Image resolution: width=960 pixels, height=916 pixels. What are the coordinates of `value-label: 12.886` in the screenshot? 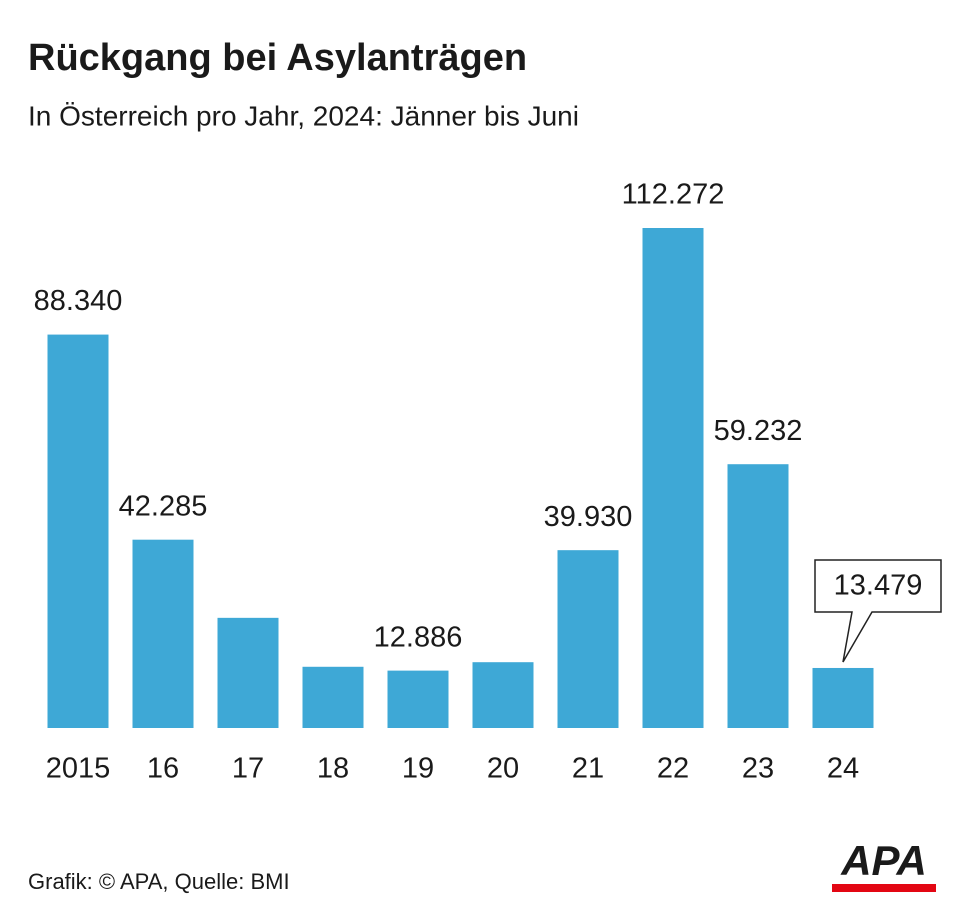 It's located at (418, 637).